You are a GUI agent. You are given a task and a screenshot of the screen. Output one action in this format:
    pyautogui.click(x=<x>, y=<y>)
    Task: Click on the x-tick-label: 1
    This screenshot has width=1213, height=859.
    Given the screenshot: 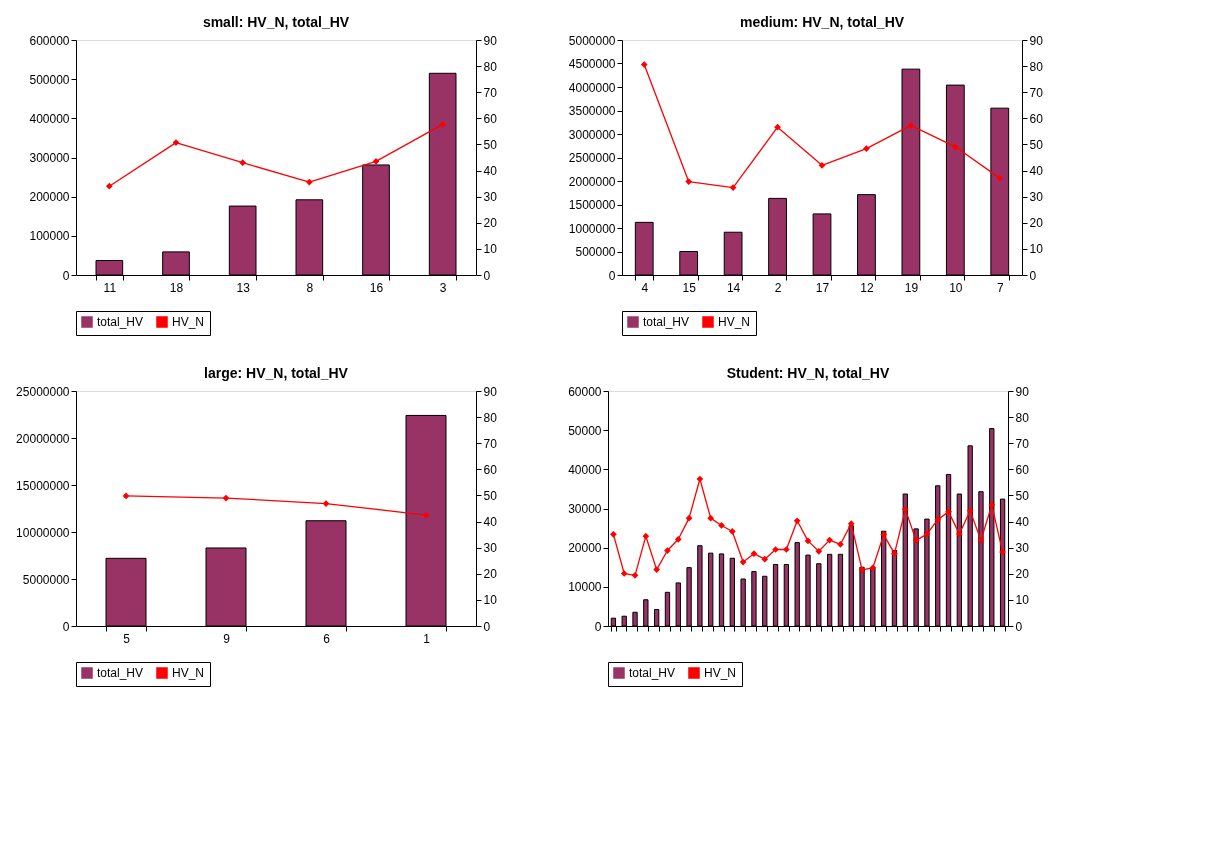 What is the action you would take?
    pyautogui.click(x=427, y=638)
    